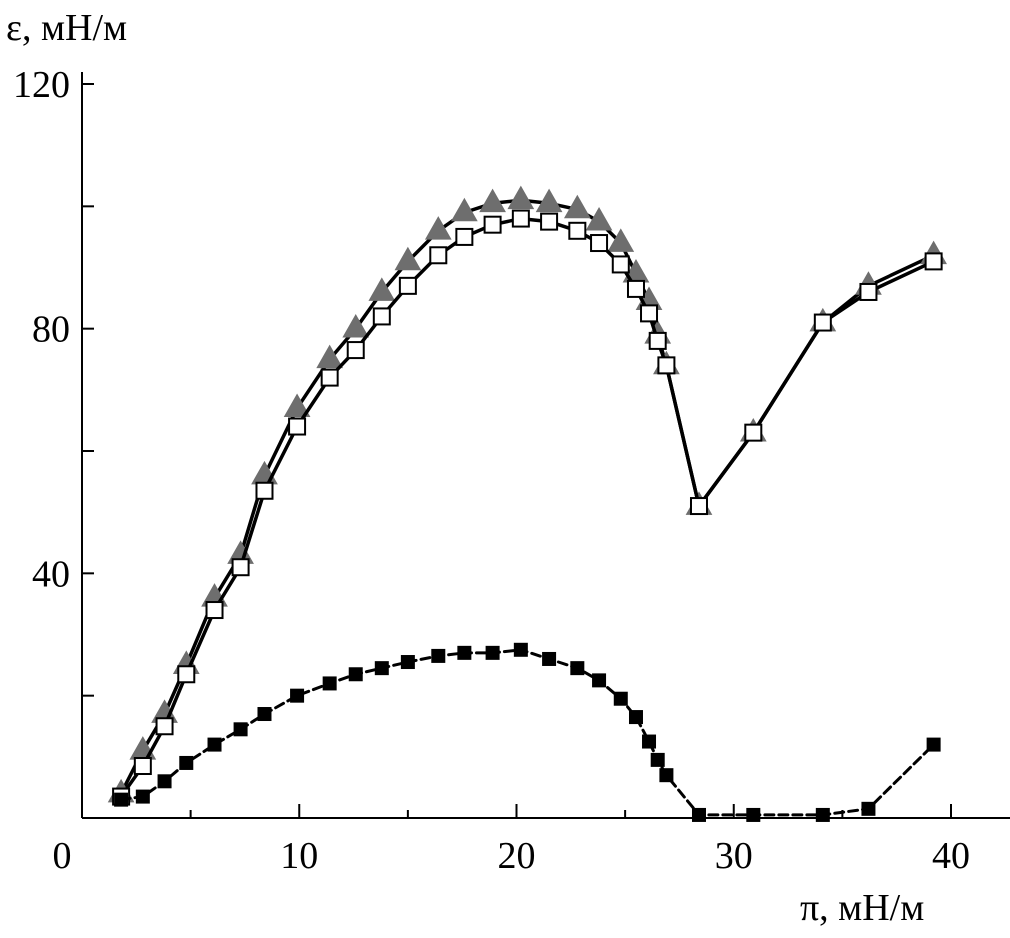 This screenshot has height=938, width=1010. What do you see at coordinates (62, 856) in the screenshot?
I see `x-tick-label-0: 0` at bounding box center [62, 856].